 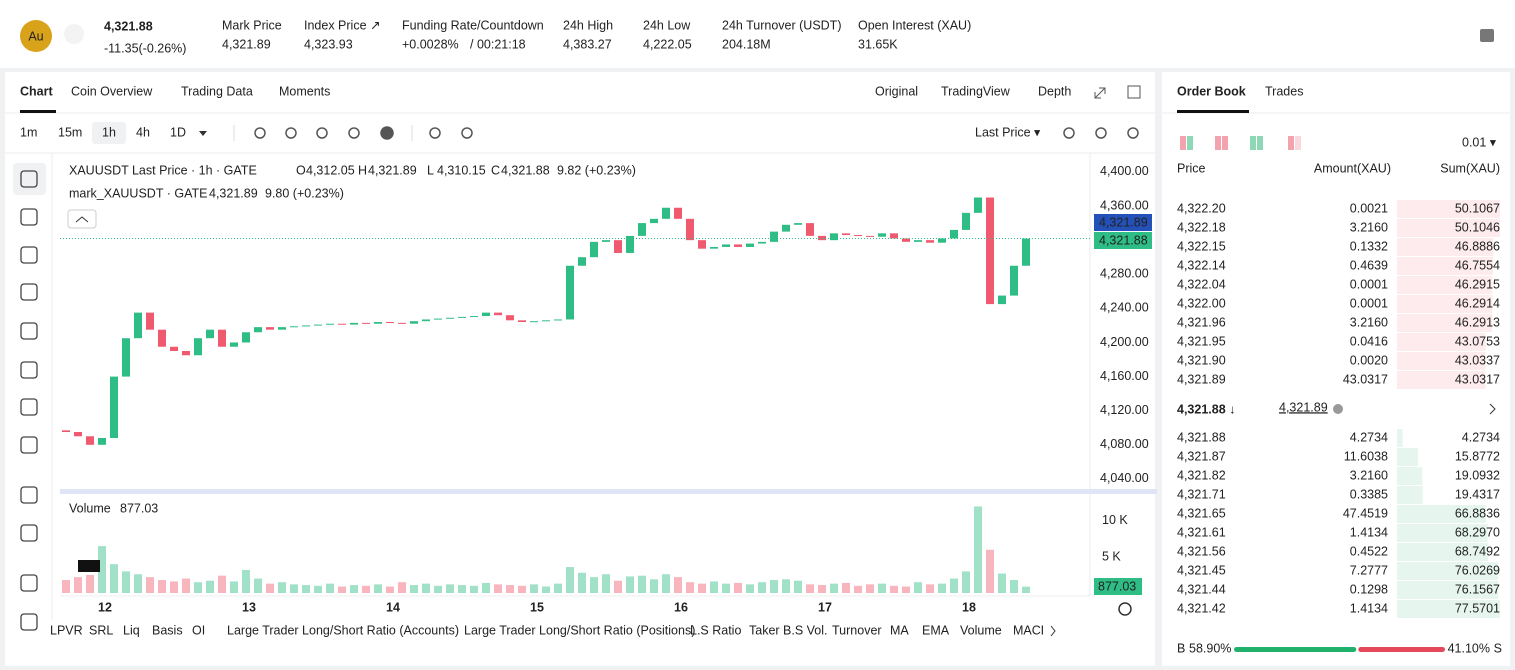 I want to click on interval: 15m, so click(x=70, y=132).